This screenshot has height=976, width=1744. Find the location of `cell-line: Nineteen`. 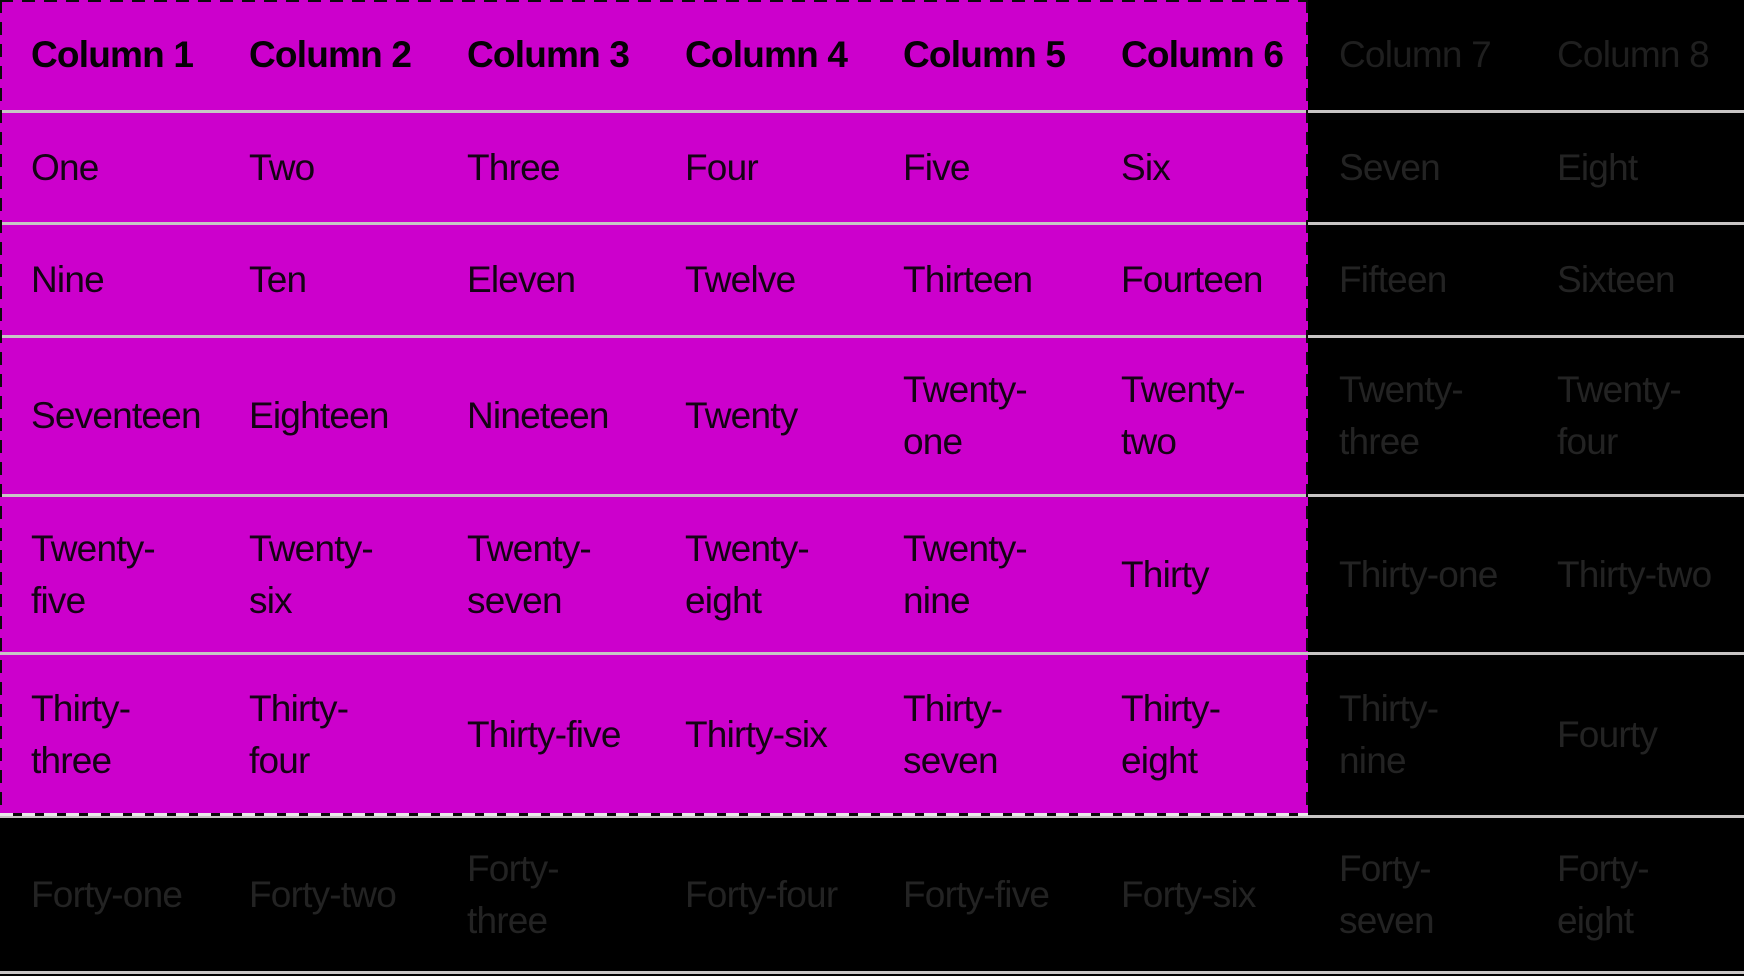

cell-line: Nineteen is located at coordinates (538, 415).